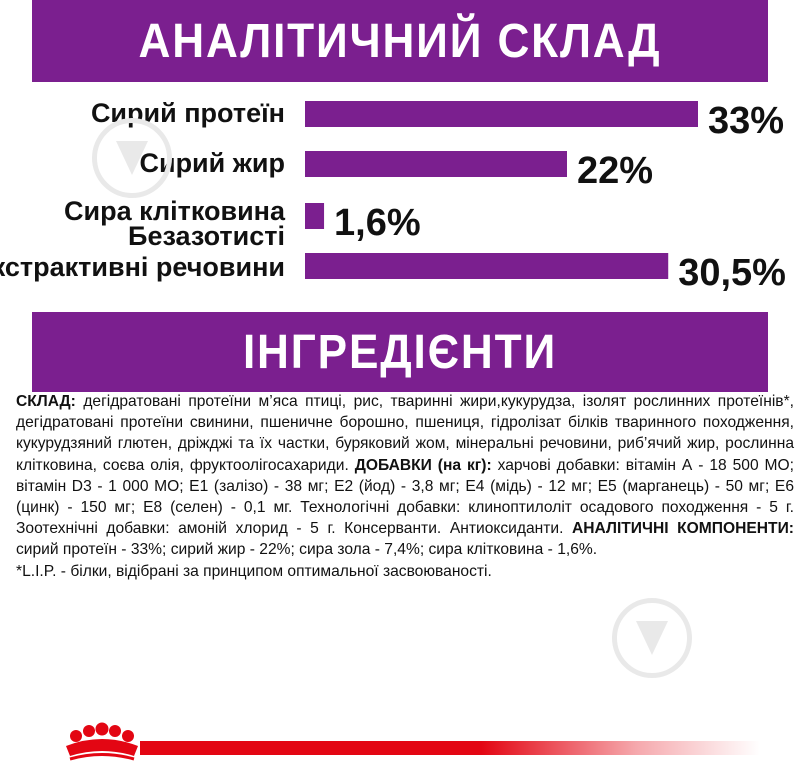 The height and width of the screenshot is (770, 800). I want to click on value-label-1: 22%, so click(615, 171).